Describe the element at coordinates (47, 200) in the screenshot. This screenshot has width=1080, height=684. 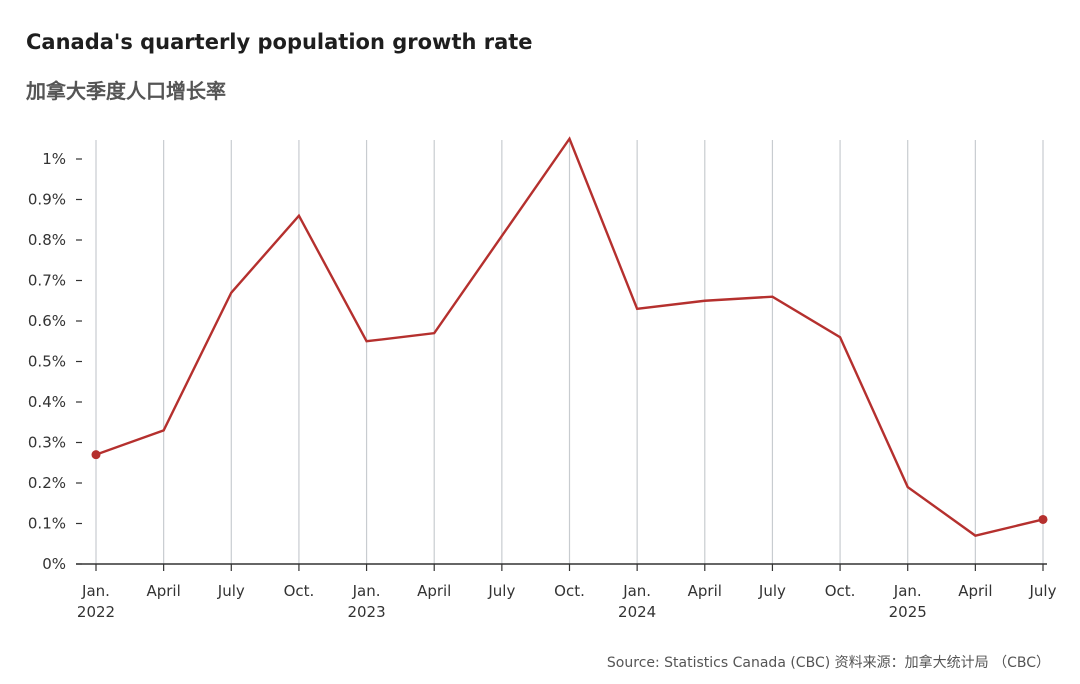
I see `y-tick-label: 0.9%` at that location.